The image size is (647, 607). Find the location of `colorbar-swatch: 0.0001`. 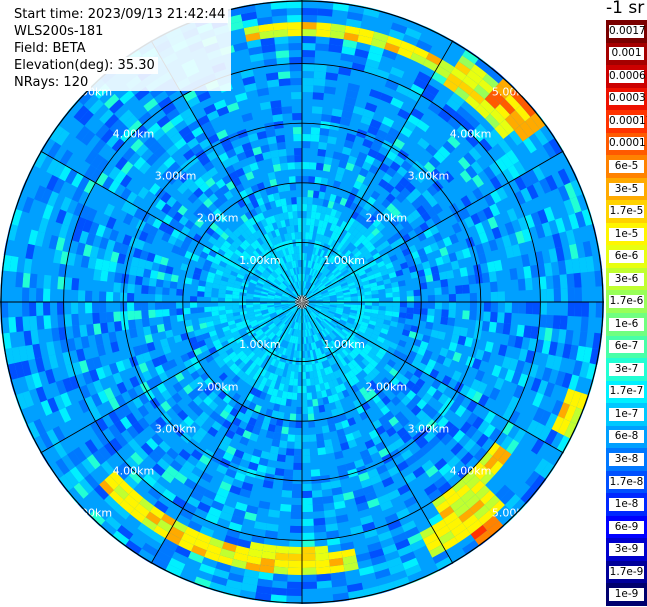

colorbar-swatch: 0.0001 is located at coordinates (626, 144).